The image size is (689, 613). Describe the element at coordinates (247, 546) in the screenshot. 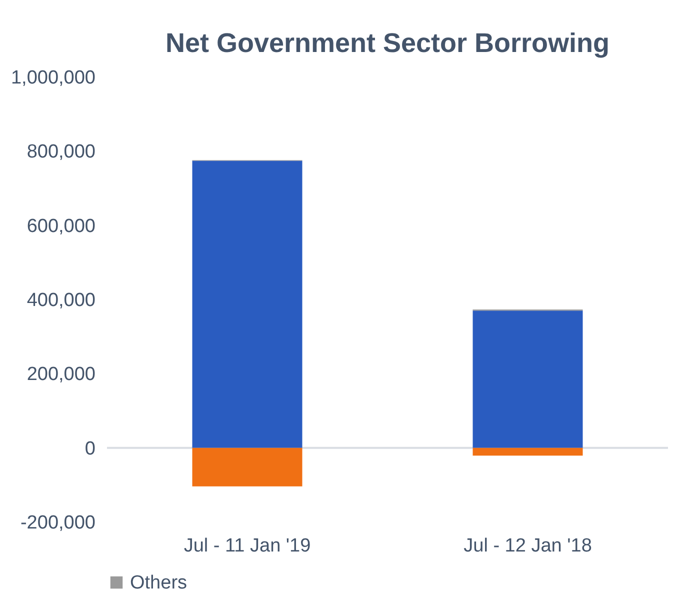

I see `x-tick-label: Jul - 11 Jan '19` at that location.